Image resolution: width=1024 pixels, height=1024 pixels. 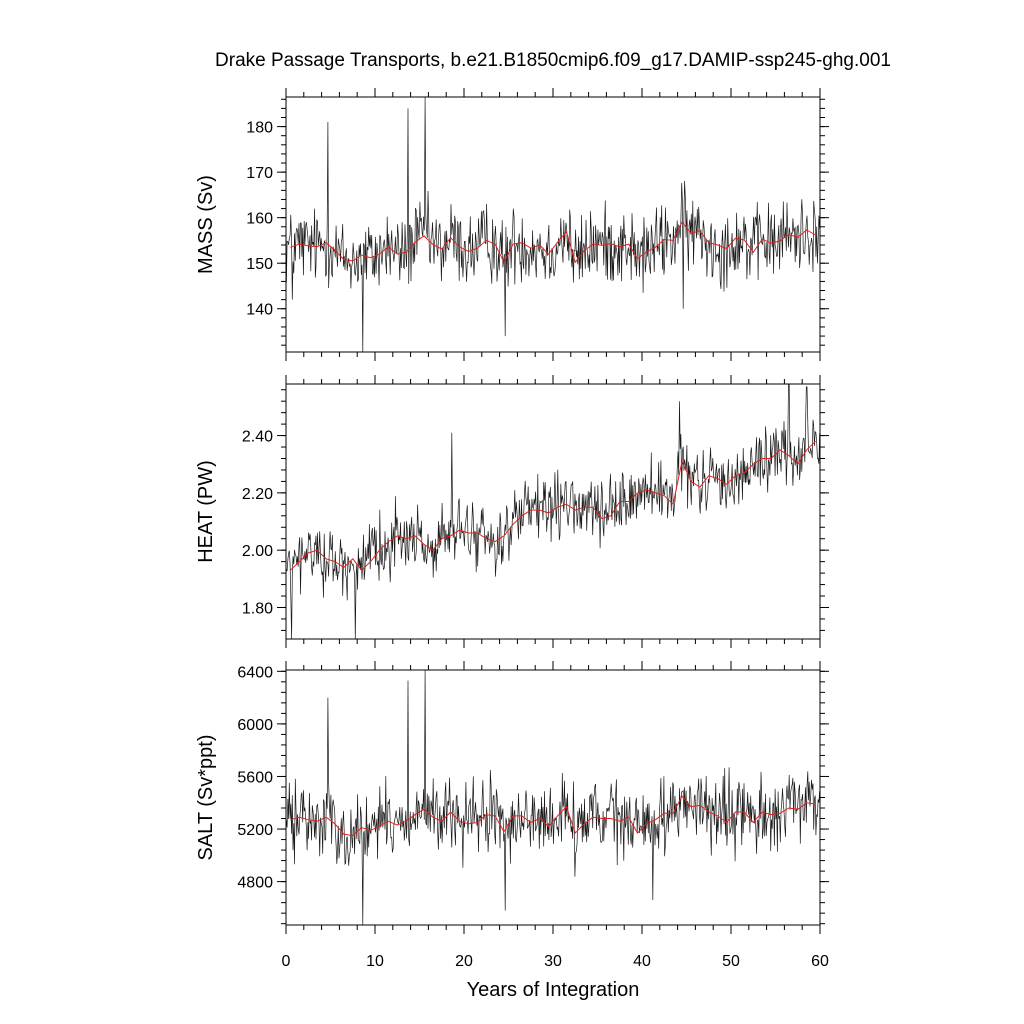 I want to click on y-tick-label: 2.00, so click(x=257, y=551).